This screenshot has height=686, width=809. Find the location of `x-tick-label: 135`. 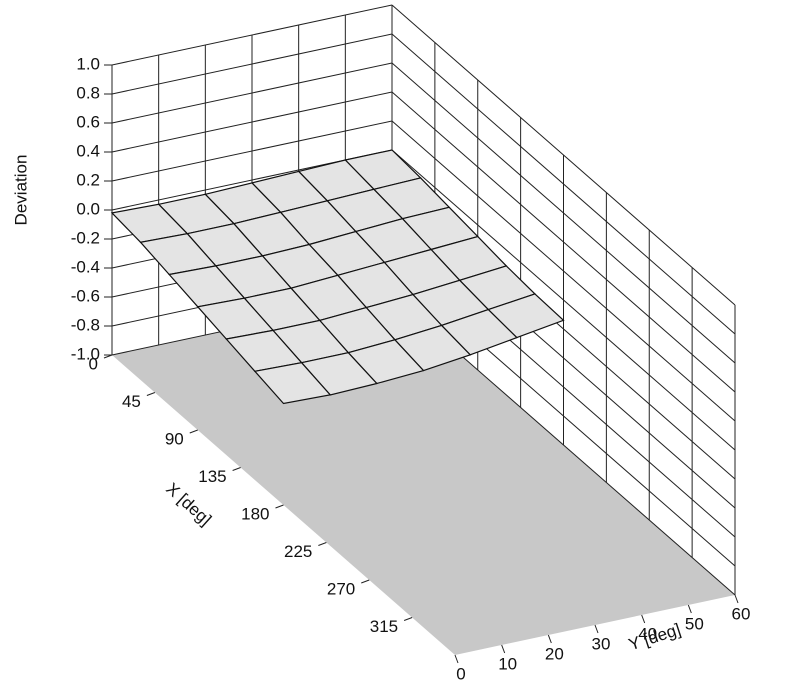

x-tick-label: 135 is located at coordinates (212, 476).